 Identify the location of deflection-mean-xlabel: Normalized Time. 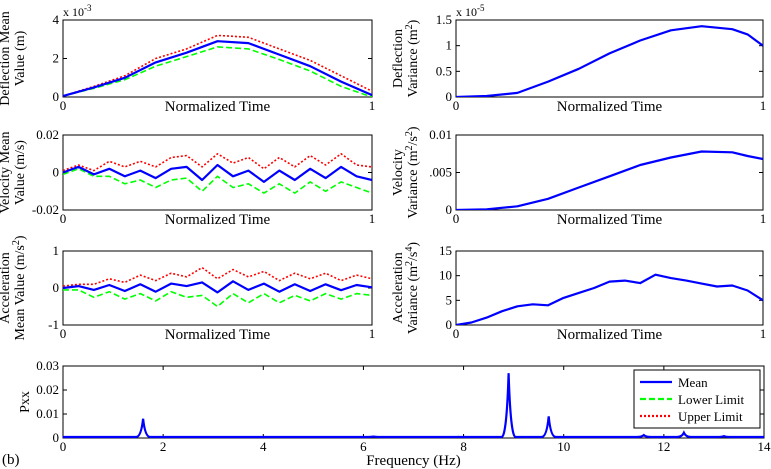
(218, 107).